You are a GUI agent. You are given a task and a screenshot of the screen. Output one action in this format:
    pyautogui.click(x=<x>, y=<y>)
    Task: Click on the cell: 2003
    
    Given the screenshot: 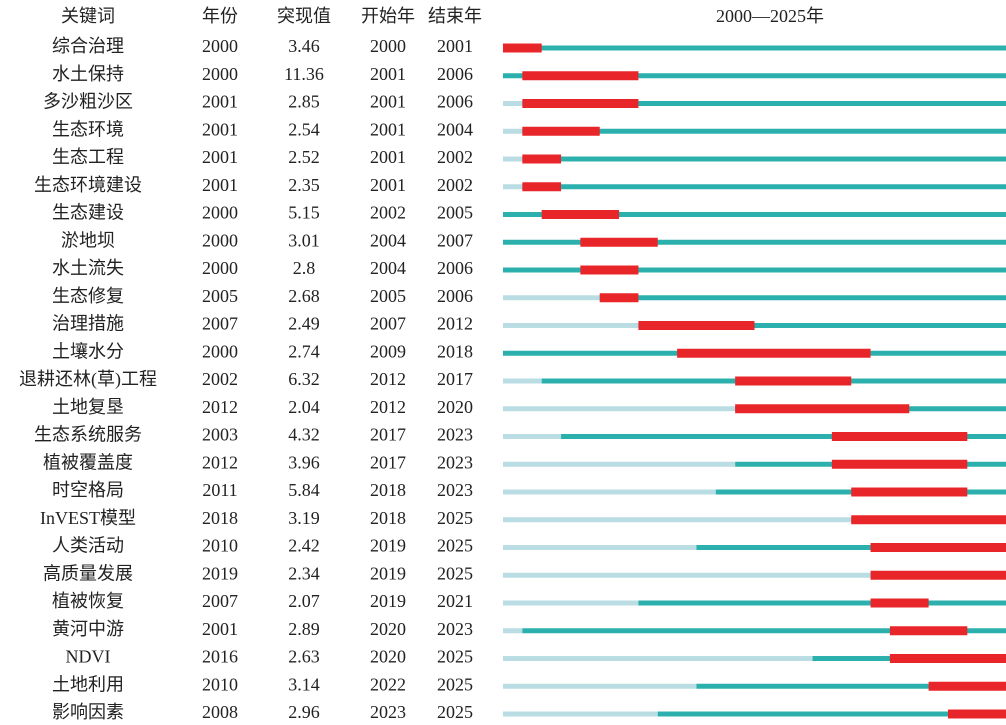 What is the action you would take?
    pyautogui.click(x=220, y=435)
    